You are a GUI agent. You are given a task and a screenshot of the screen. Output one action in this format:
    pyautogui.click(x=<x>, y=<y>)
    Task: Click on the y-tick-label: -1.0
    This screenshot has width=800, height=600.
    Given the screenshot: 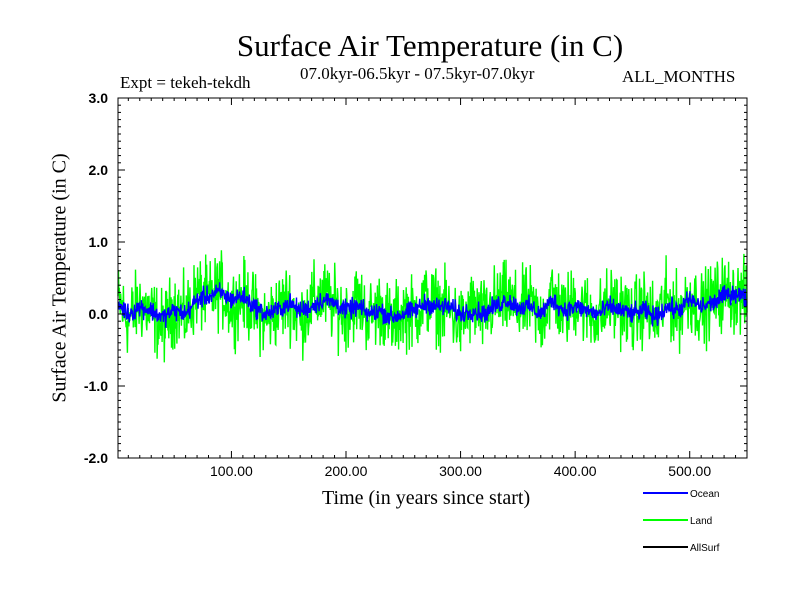 What is the action you would take?
    pyautogui.click(x=95, y=386)
    